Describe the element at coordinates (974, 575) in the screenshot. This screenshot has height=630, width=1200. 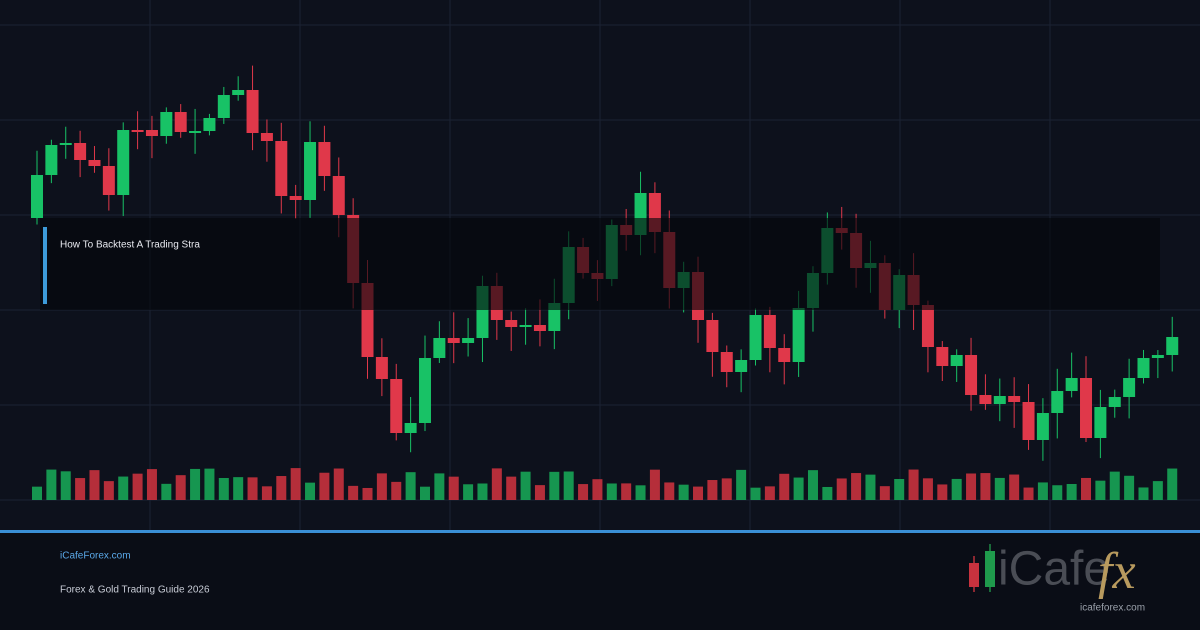
I see `logo-candle` at that location.